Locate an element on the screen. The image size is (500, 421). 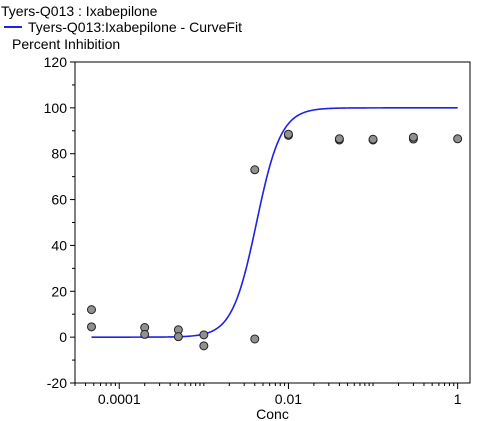
y-tick-label: 20 is located at coordinates (59, 291).